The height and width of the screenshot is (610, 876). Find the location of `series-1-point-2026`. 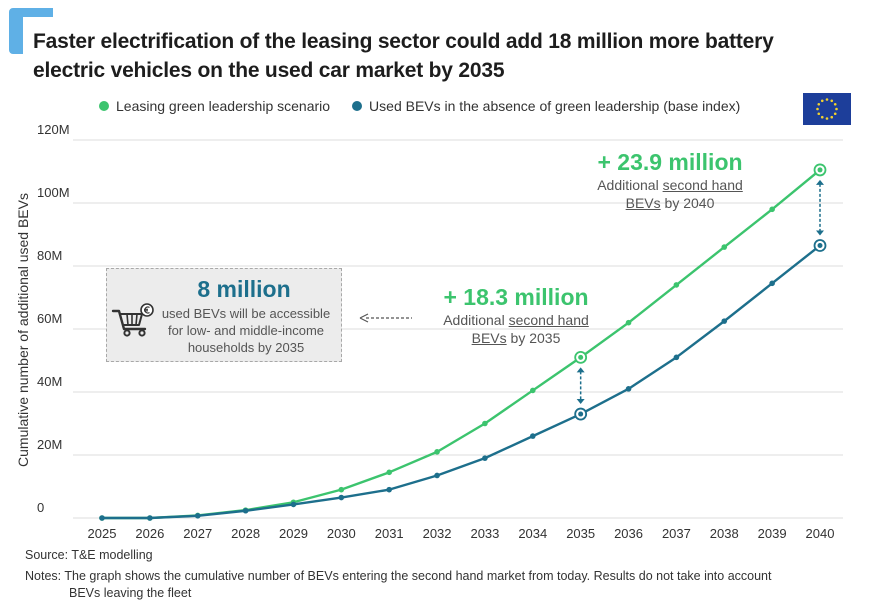

series-1-point-2026 is located at coordinates (150, 518).